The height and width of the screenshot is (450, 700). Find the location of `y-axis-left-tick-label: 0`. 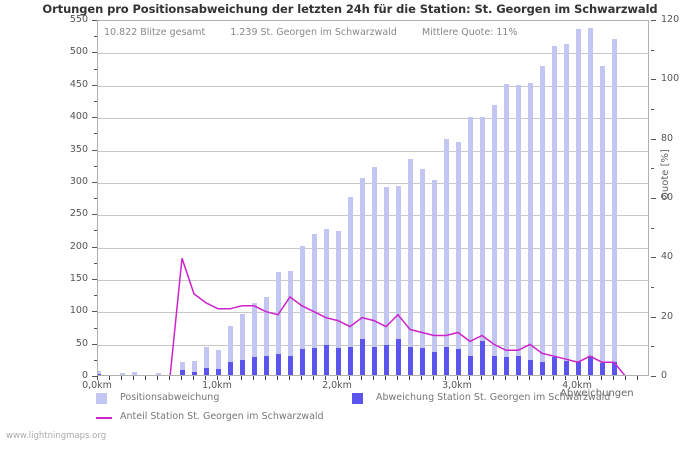

y-axis-left-tick-label: 0 is located at coordinates (84, 375).